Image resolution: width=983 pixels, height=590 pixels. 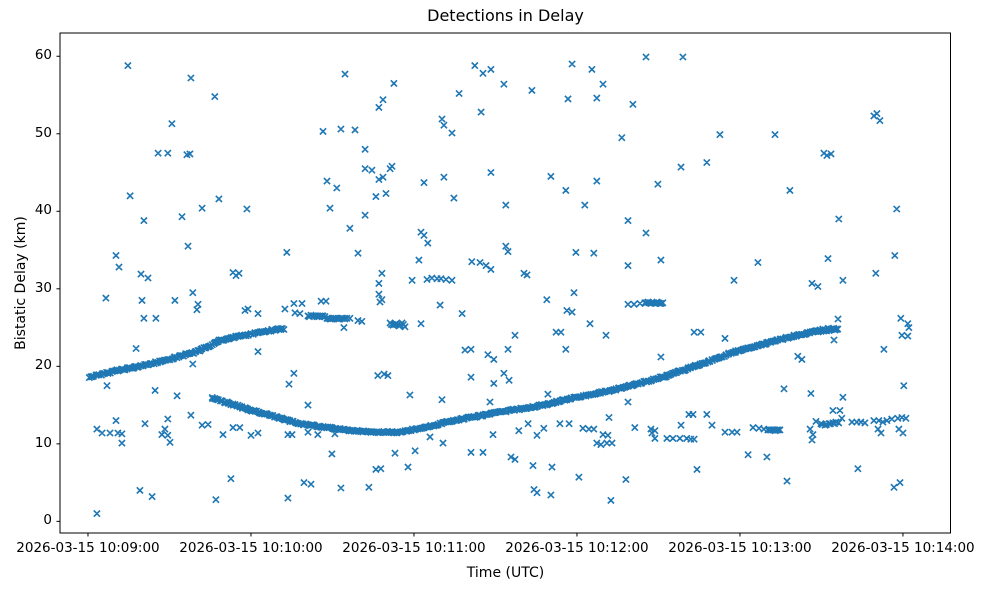 What do you see at coordinates (47, 520) in the screenshot?
I see `y-tick-label: 0` at bounding box center [47, 520].